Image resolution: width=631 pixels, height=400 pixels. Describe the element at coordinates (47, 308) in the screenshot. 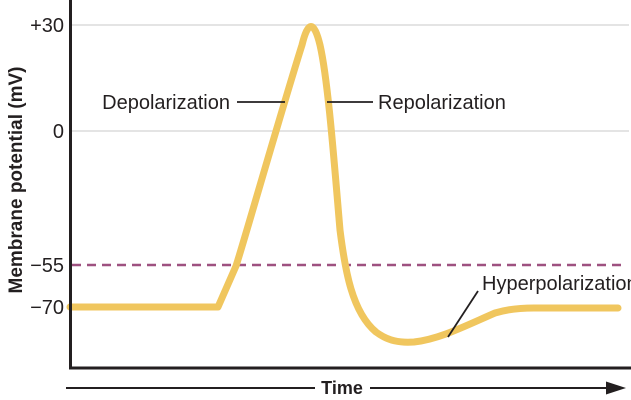

I see `ytick-minus70: −70` at that location.